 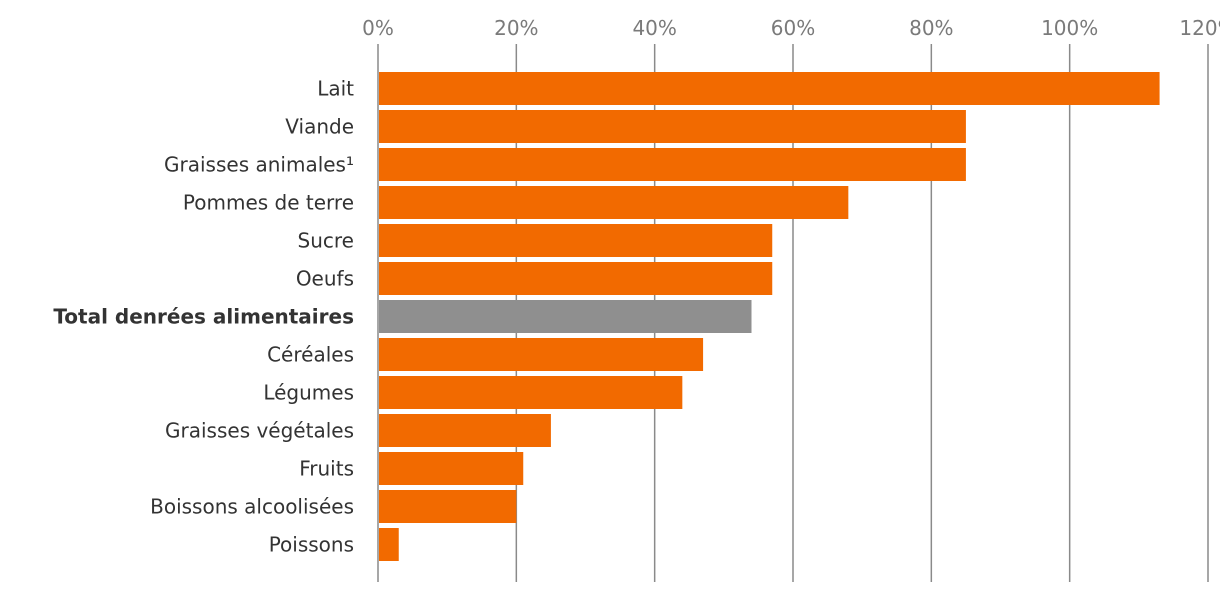 I want to click on x-tick-labels: 0% 20% 40% 60% 80% 100% 120%, so click(x=791, y=28).